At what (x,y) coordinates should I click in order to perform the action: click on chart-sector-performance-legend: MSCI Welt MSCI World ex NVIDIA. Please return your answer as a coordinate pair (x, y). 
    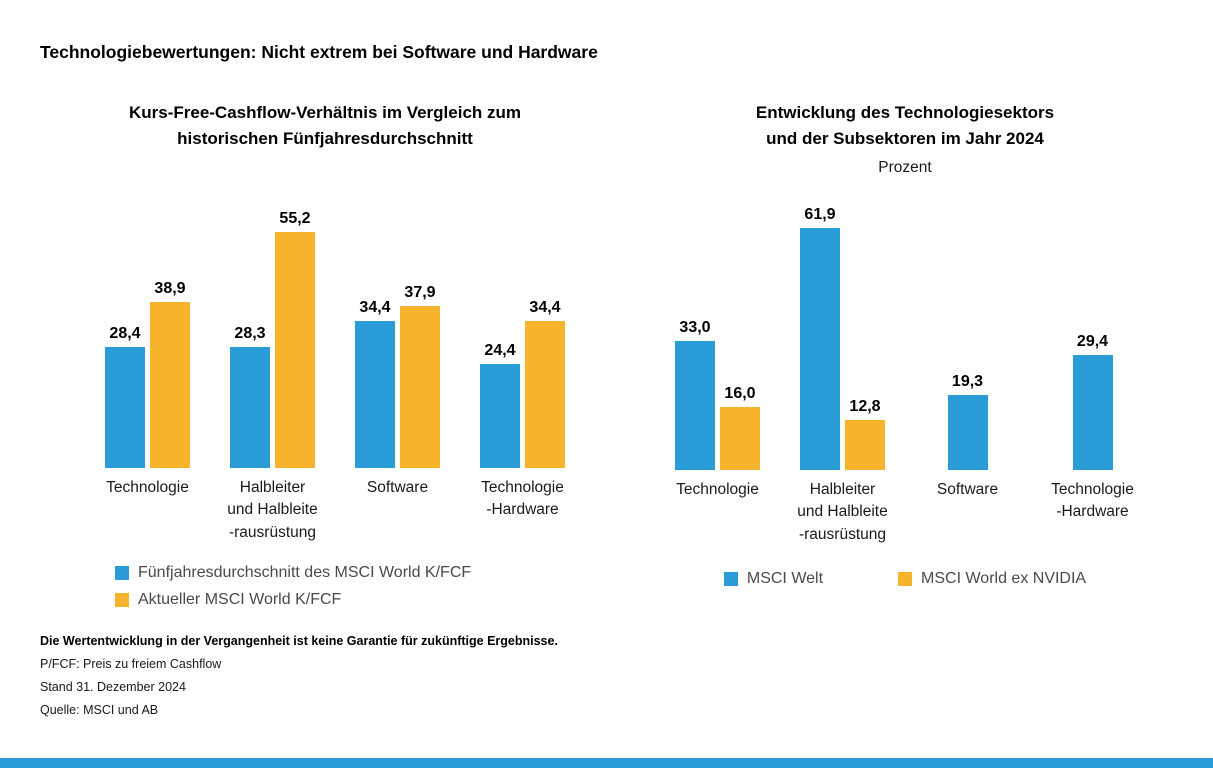
    Looking at the image, I should click on (905, 579).